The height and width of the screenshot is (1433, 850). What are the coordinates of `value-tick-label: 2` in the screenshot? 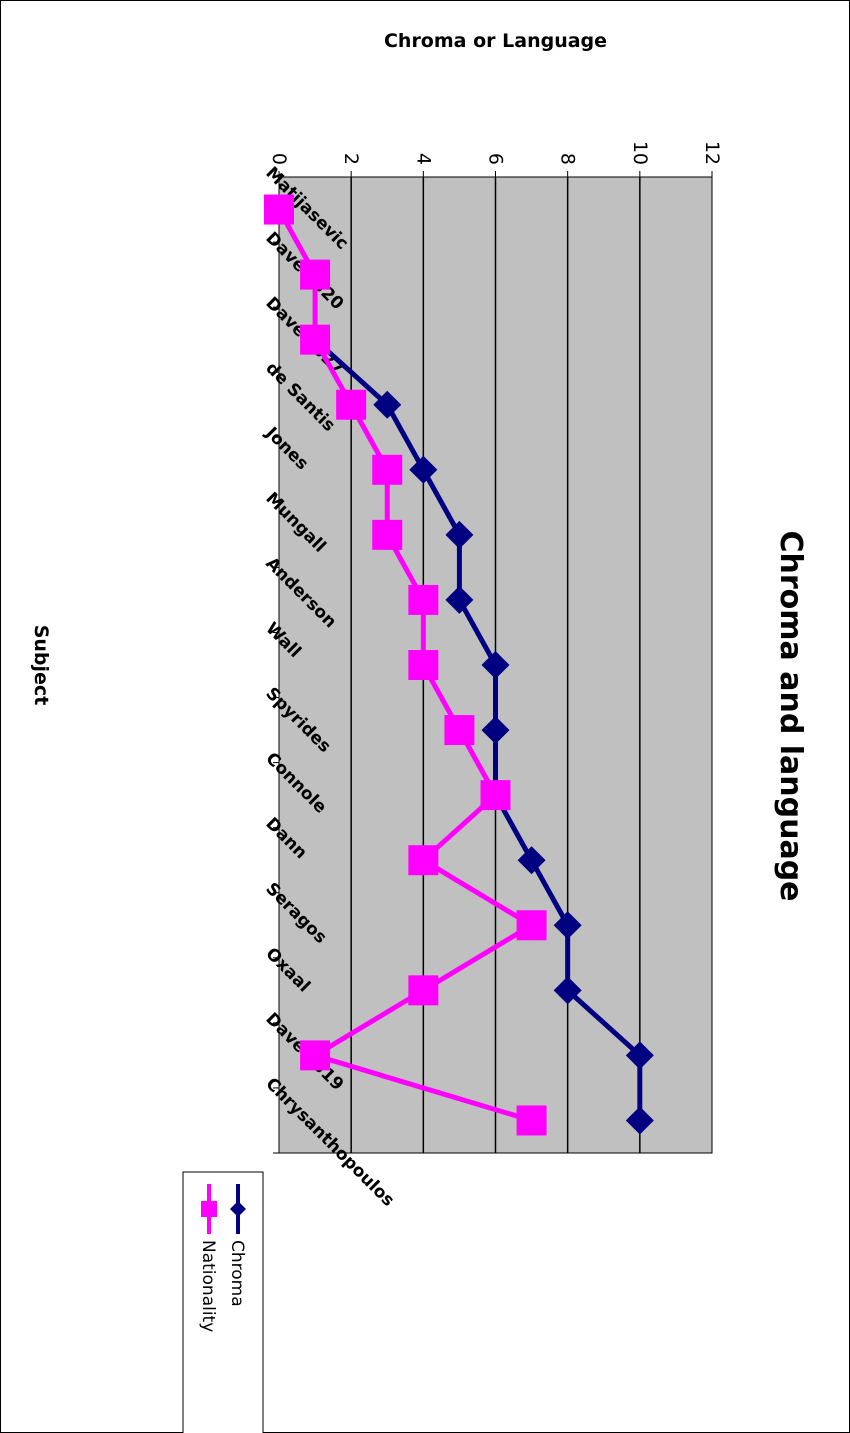 It's located at (351, 159).